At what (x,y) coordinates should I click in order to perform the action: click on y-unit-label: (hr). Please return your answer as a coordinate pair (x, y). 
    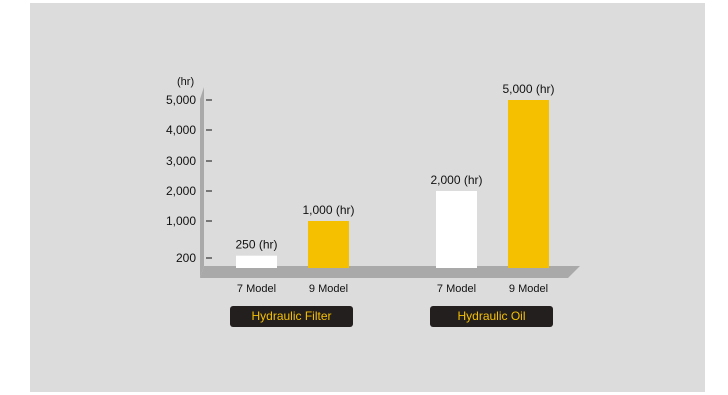
    Looking at the image, I should click on (185, 82).